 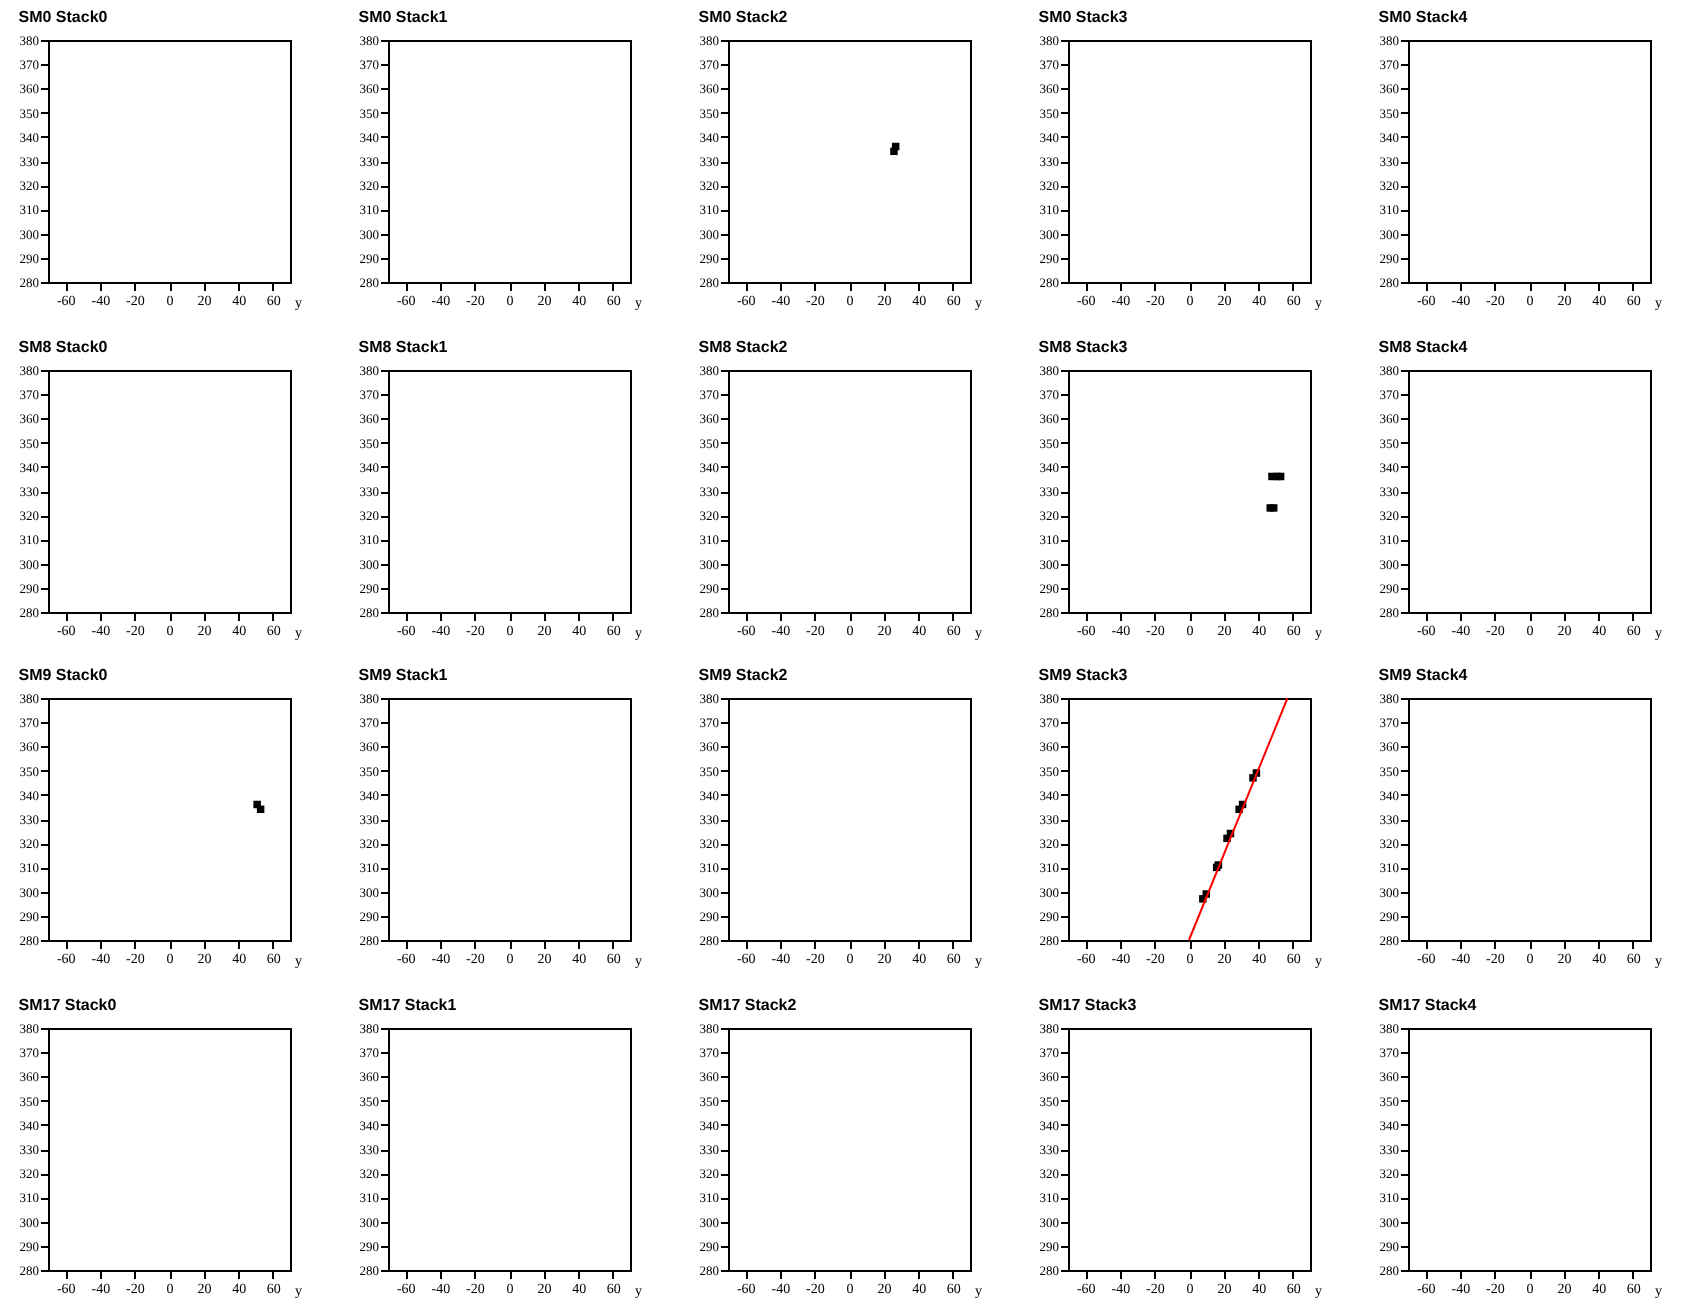 What do you see at coordinates (1083, 675) in the screenshot?
I see `chart-title: SM9 Stack3` at bounding box center [1083, 675].